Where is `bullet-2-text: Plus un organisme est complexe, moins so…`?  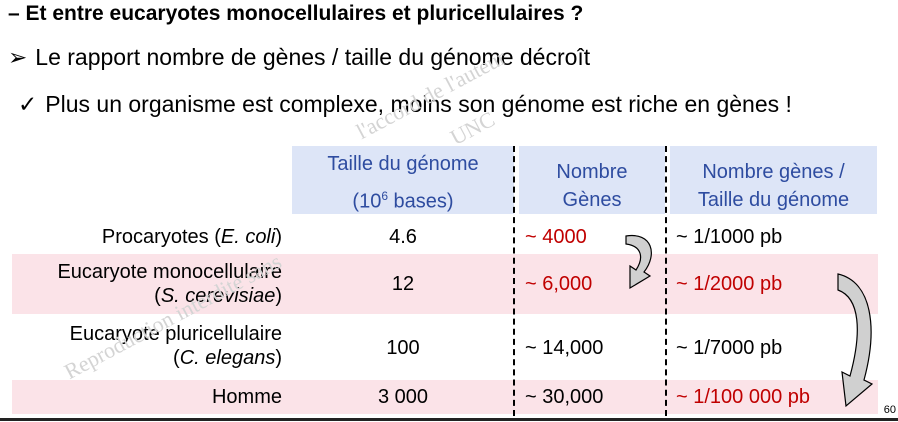 bullet-2-text: Plus un organisme est complexe, moins so… is located at coordinates (418, 104).